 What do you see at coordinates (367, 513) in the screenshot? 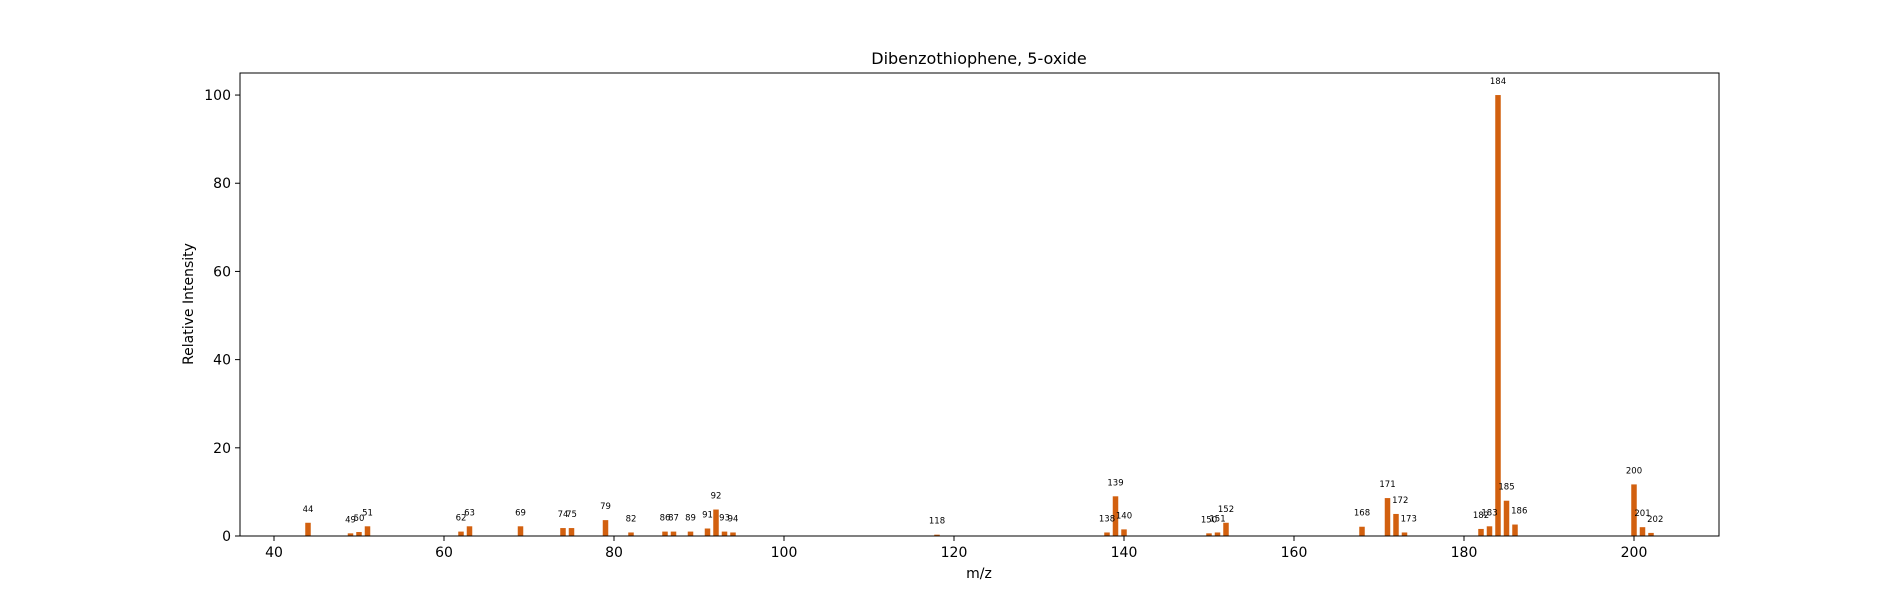
I see `bar-label-51: 51` at bounding box center [367, 513].